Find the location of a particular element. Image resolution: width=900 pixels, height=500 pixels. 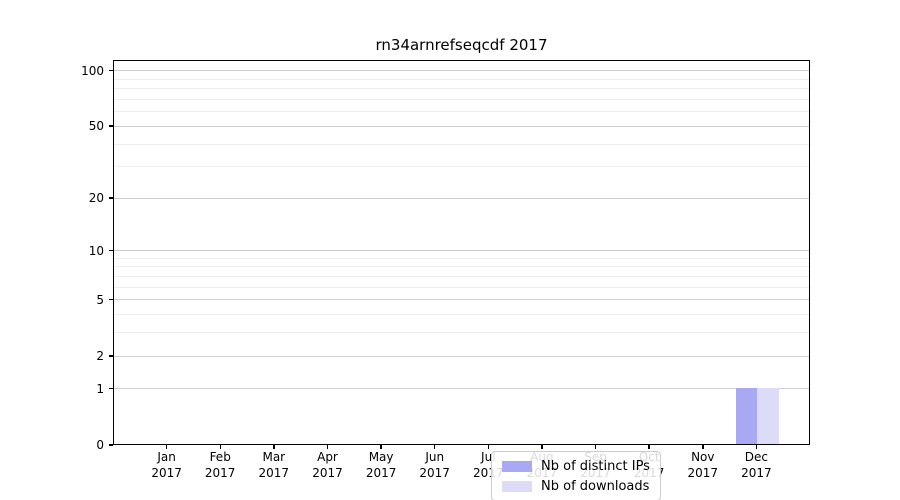

x-tick-label: Nov 2017 is located at coordinates (703, 465).